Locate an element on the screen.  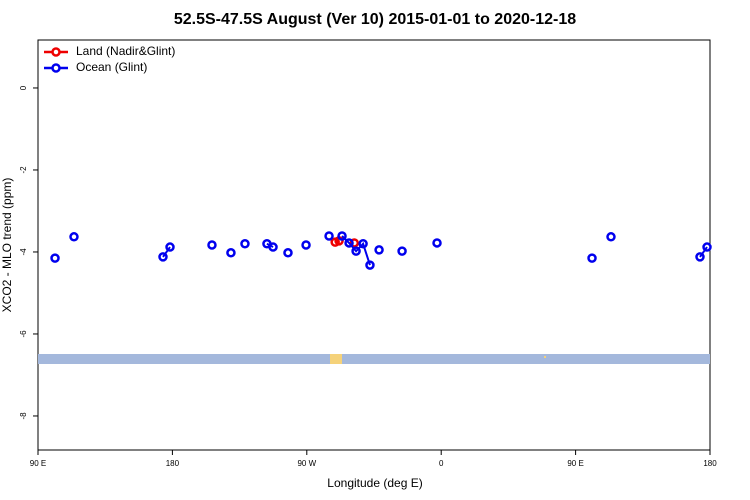
legend-label: Ocean (Glint) is located at coordinates (111, 67).